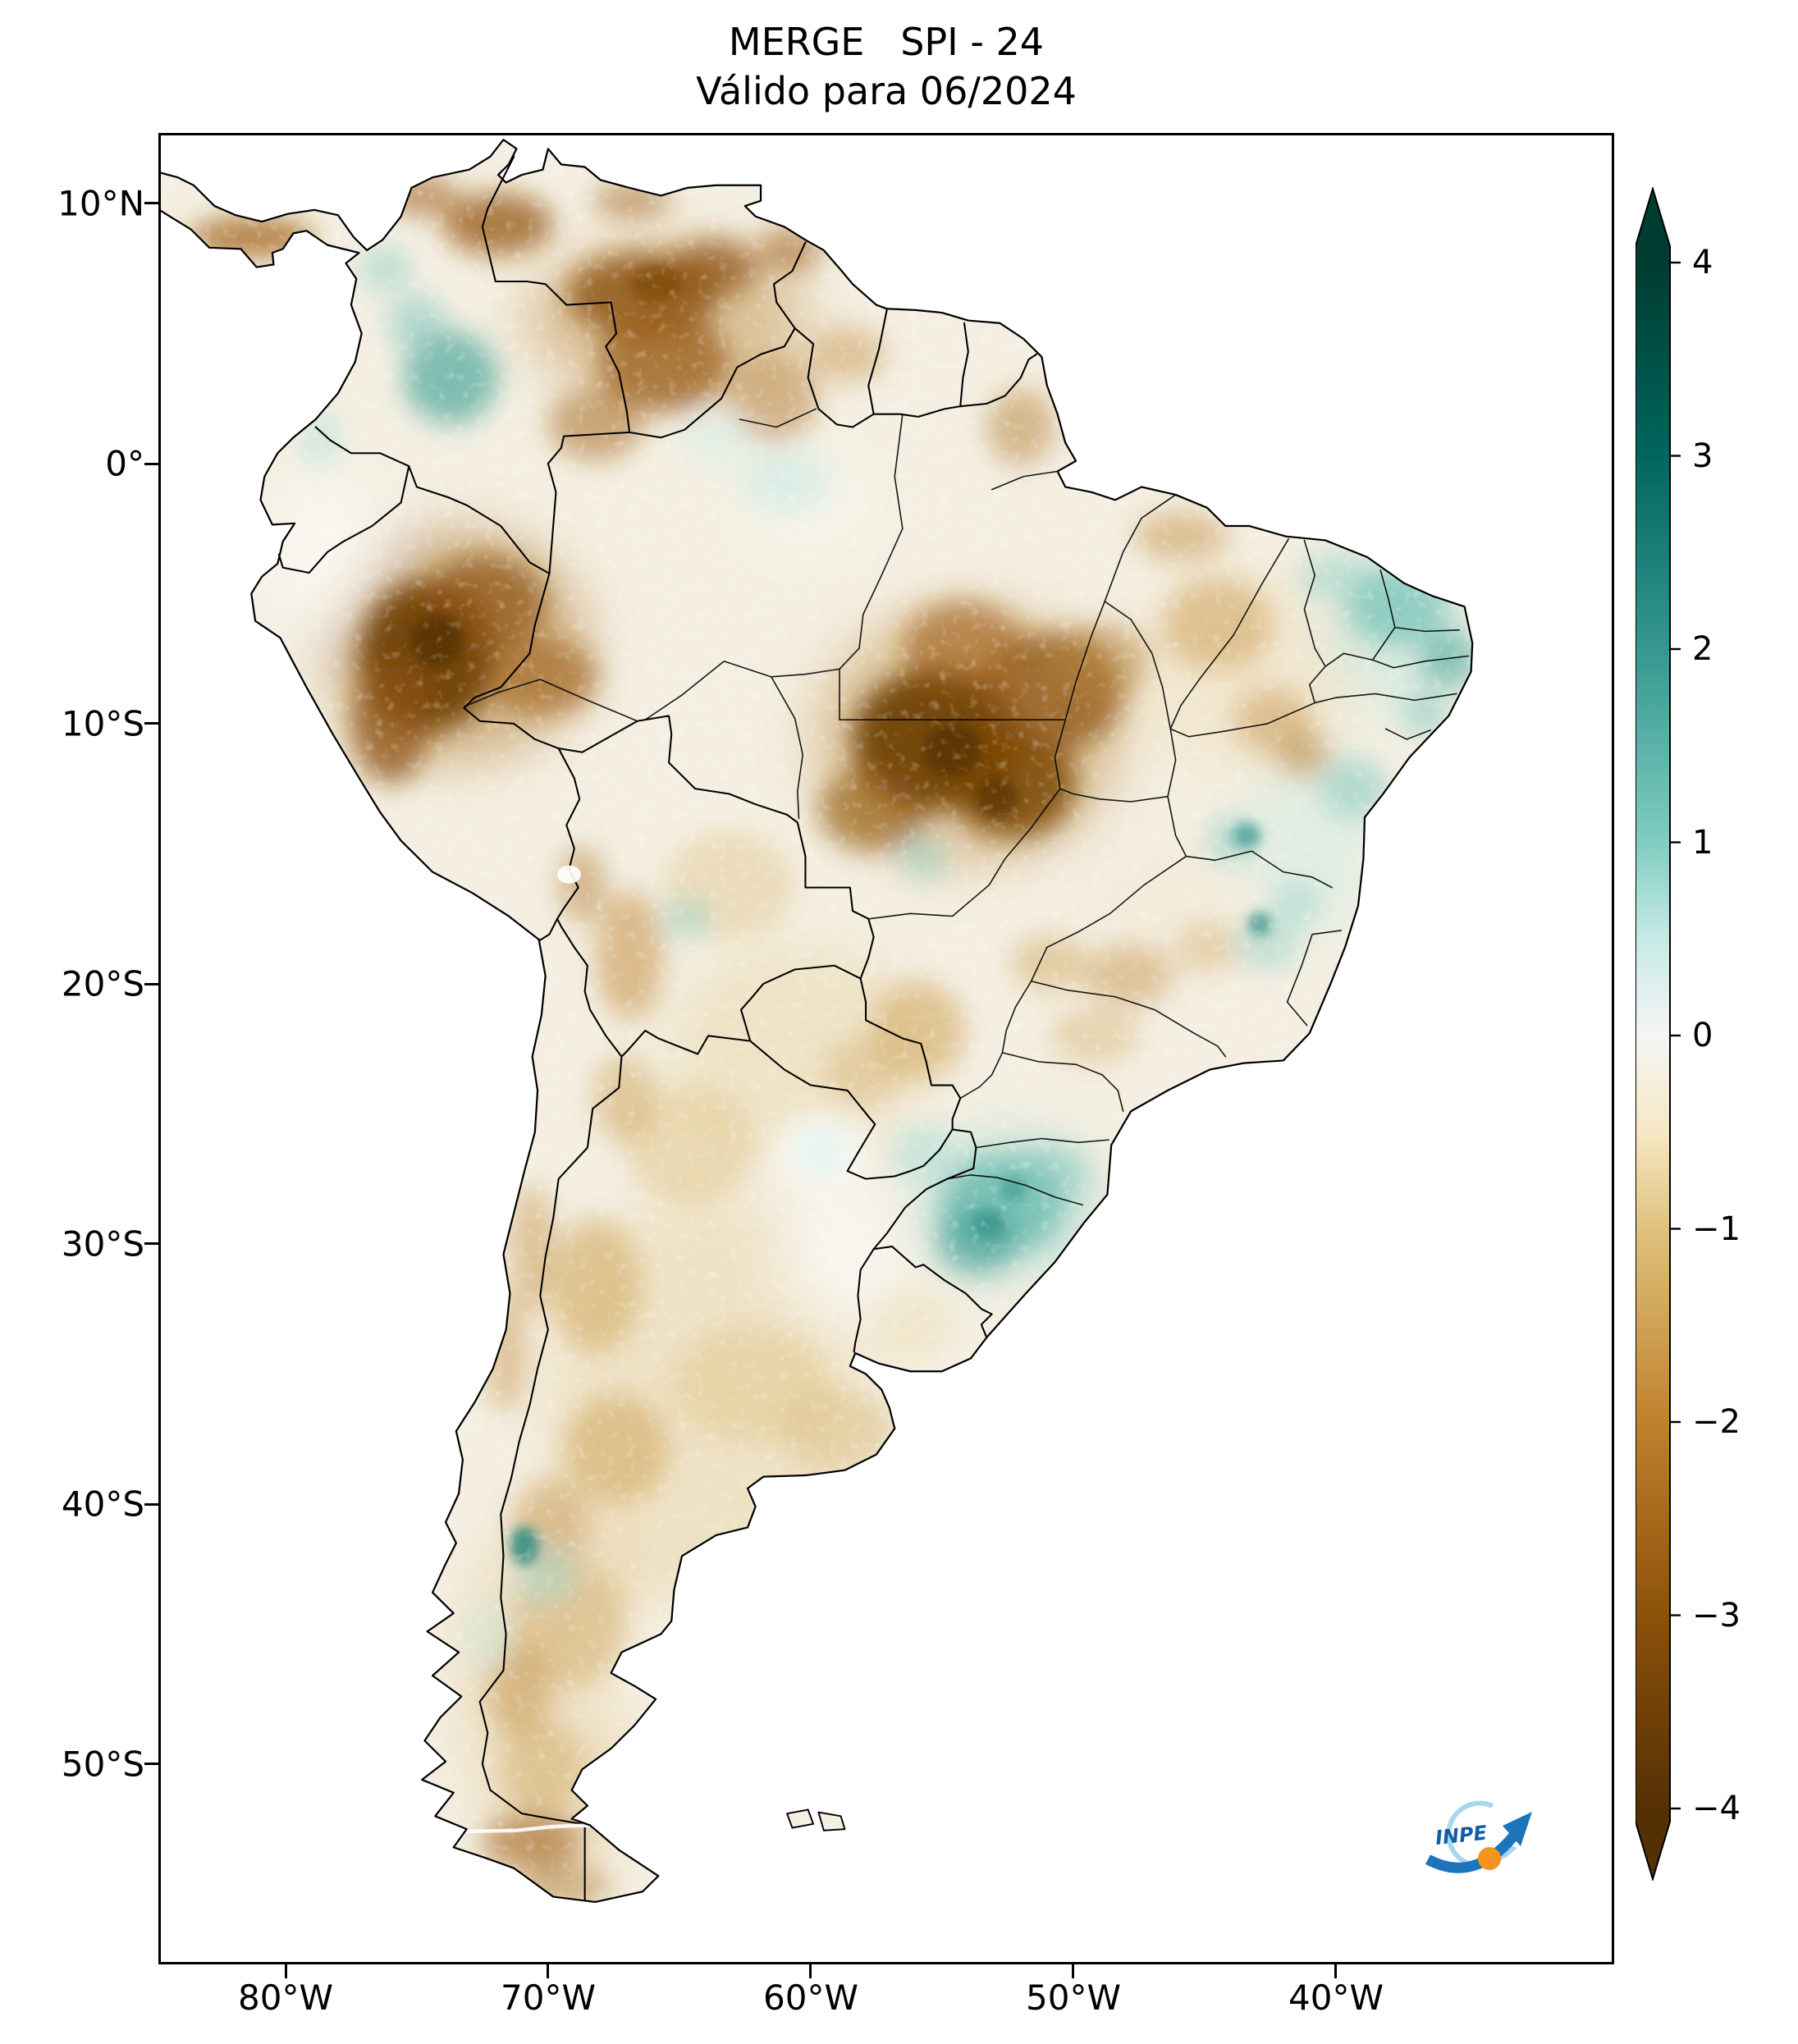 The image size is (1798, 2044). What do you see at coordinates (1471, 1852) in the screenshot?
I see `logo-arrow-icon` at bounding box center [1471, 1852].